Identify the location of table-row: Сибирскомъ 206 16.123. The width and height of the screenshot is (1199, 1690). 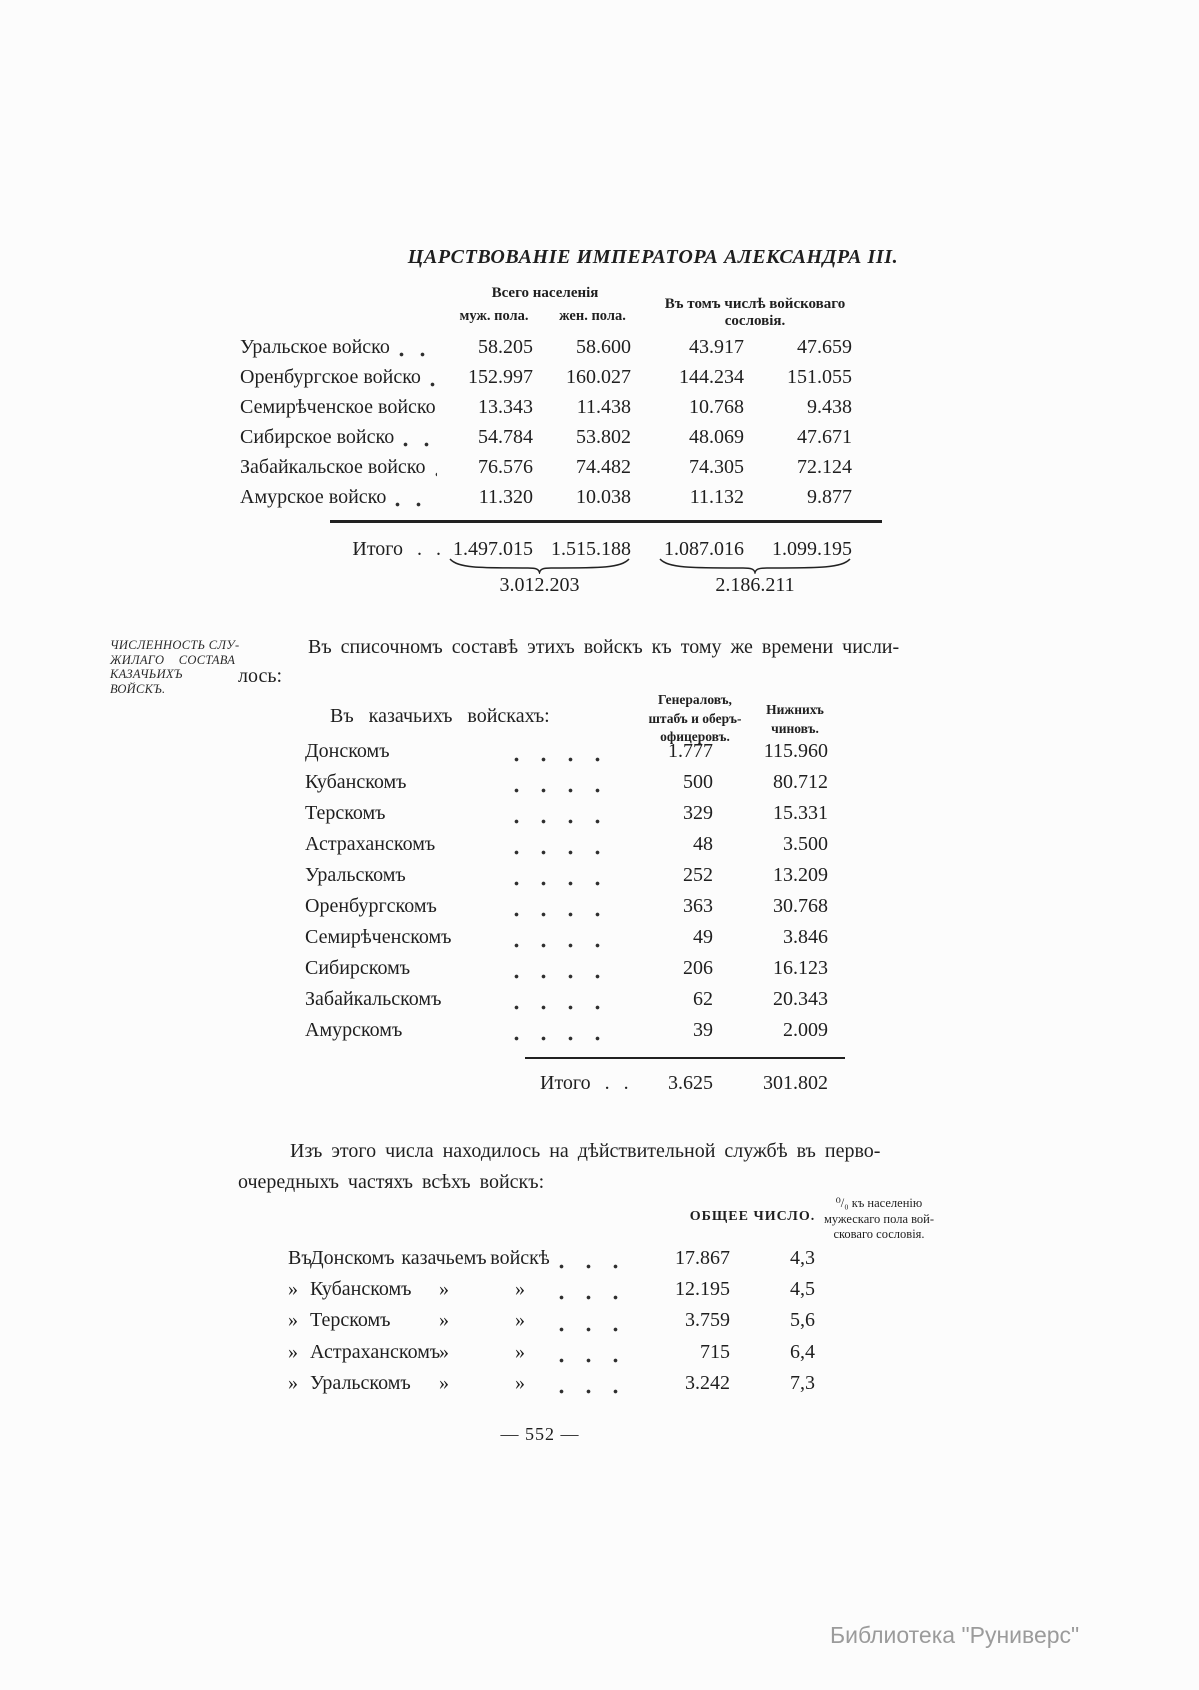
(566, 968).